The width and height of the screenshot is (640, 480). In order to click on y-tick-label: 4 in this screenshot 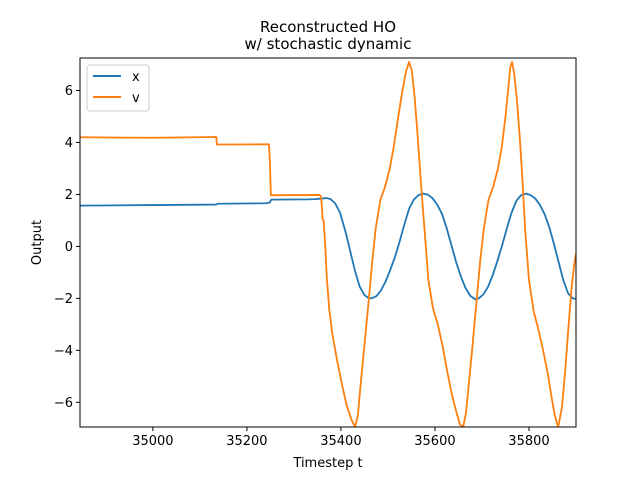, I will do `click(69, 143)`.